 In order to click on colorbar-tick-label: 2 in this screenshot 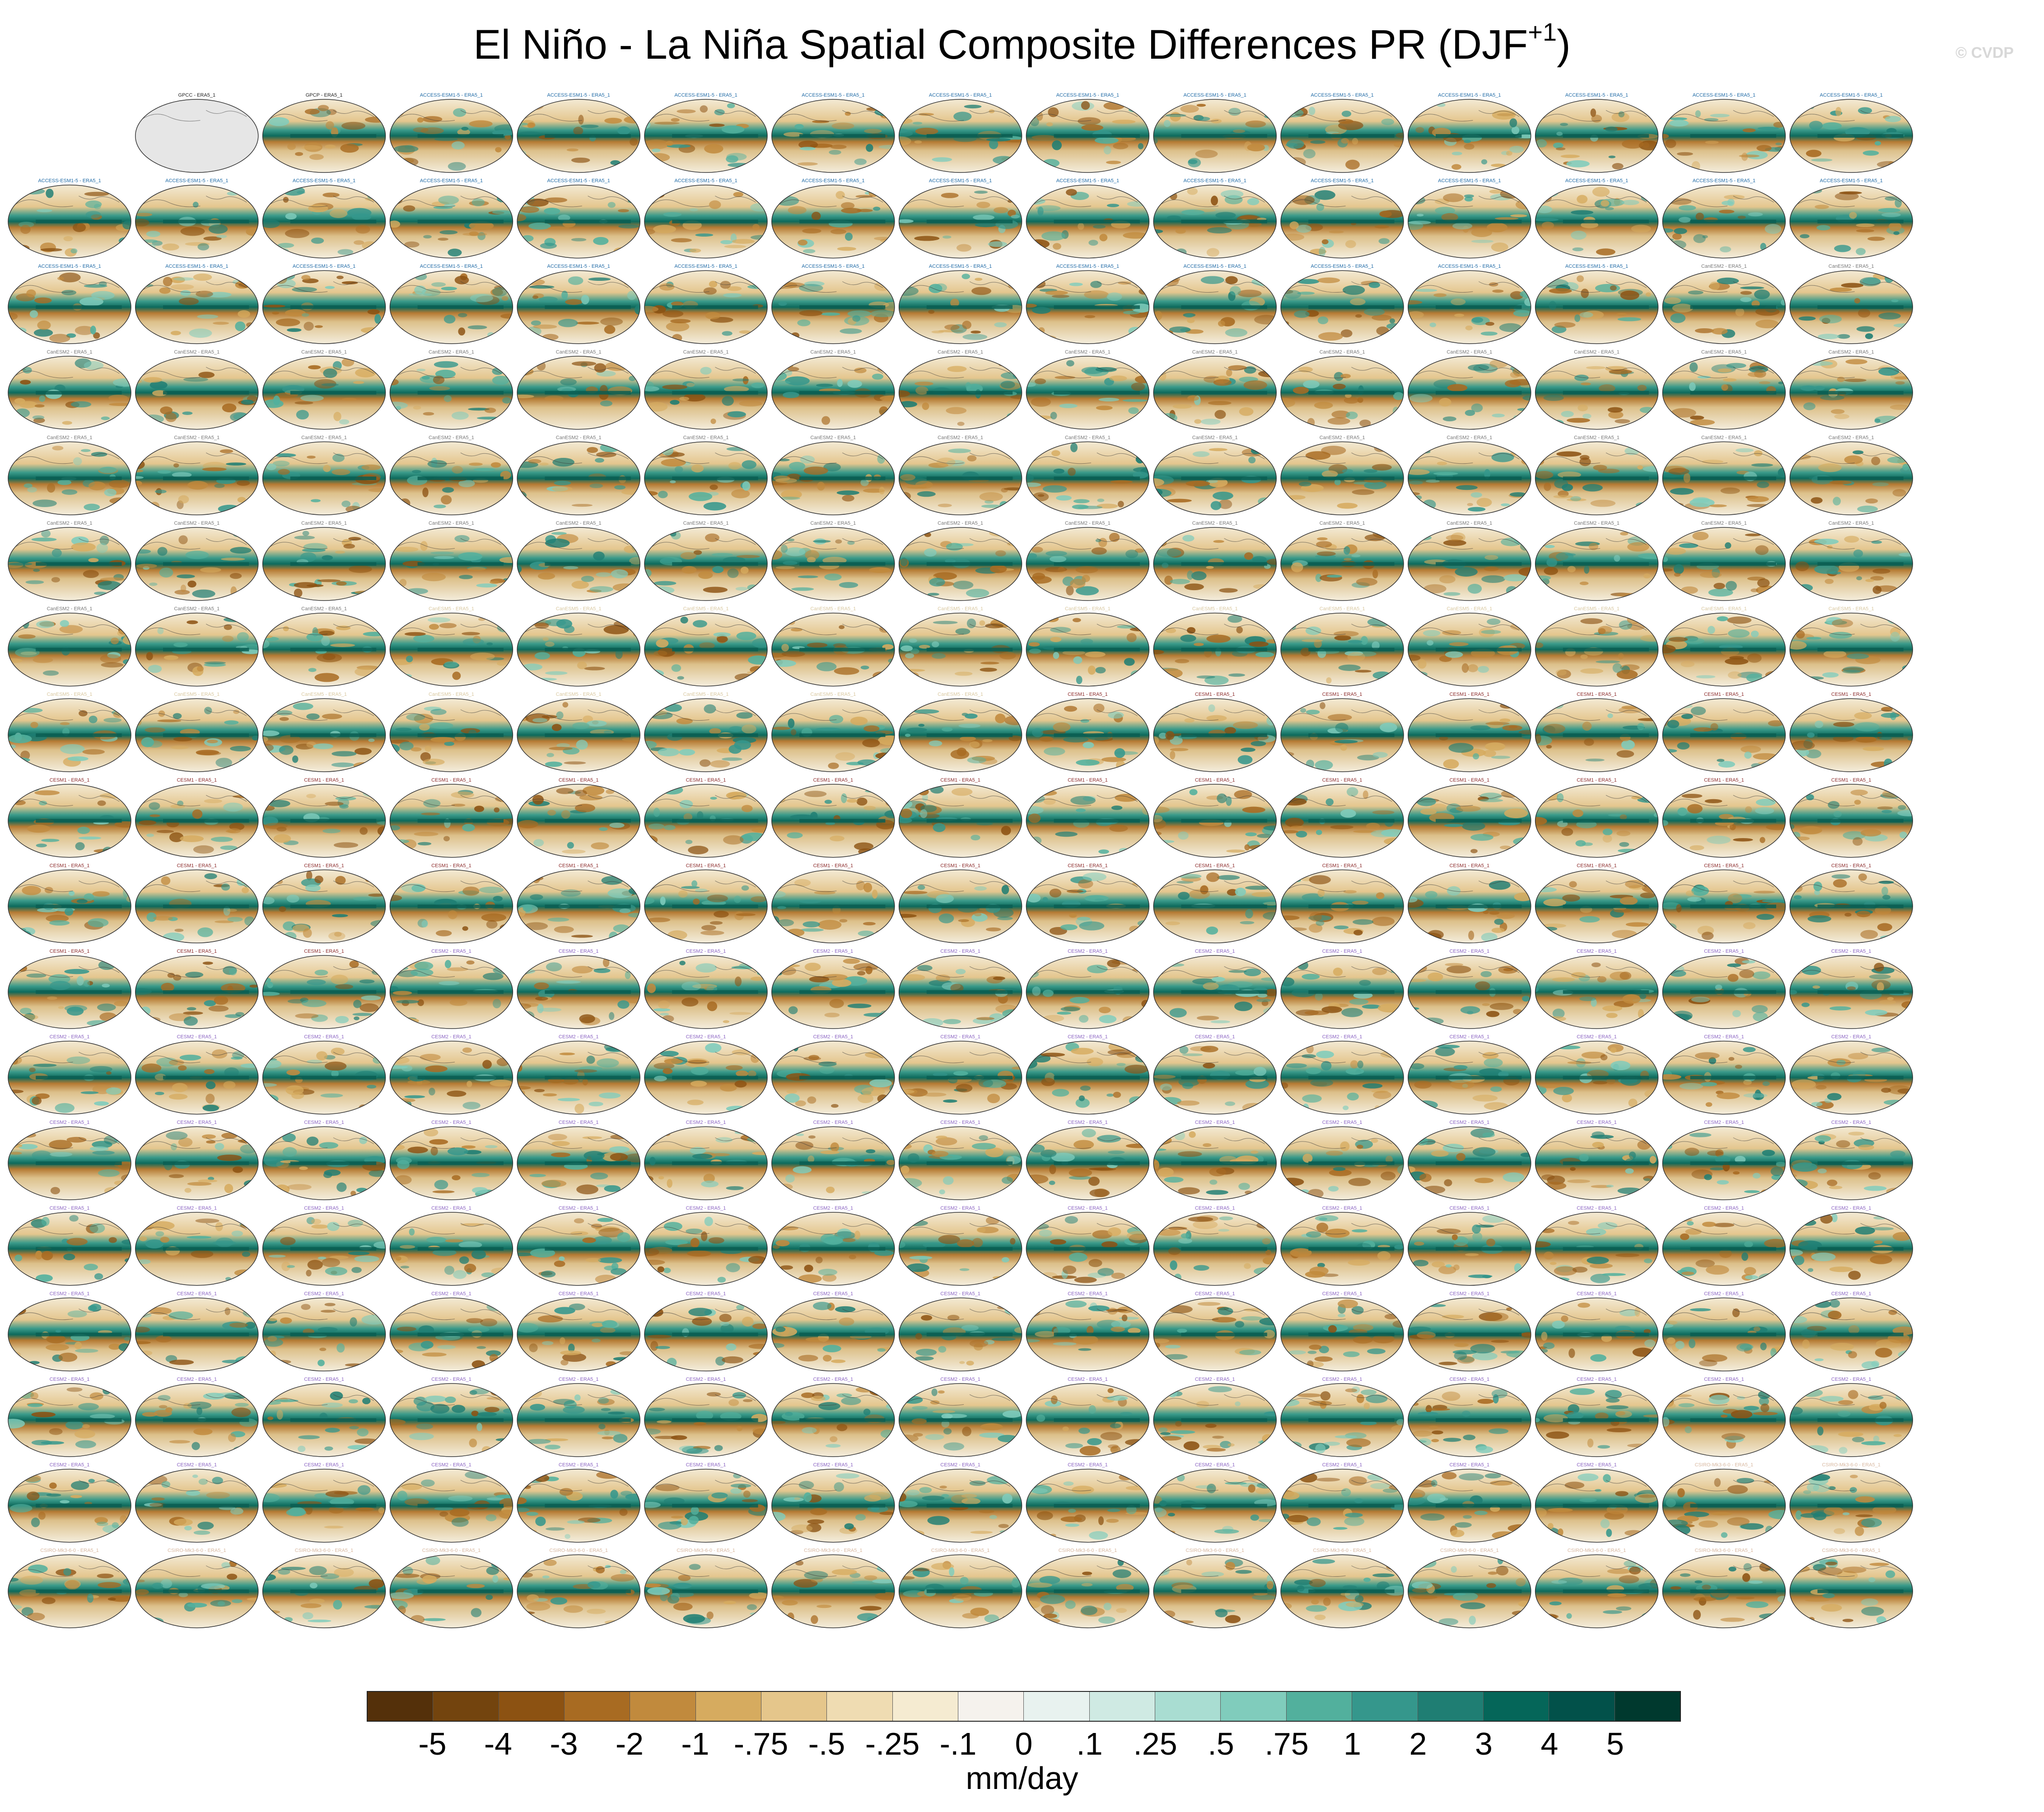, I will do `click(1418, 1743)`.